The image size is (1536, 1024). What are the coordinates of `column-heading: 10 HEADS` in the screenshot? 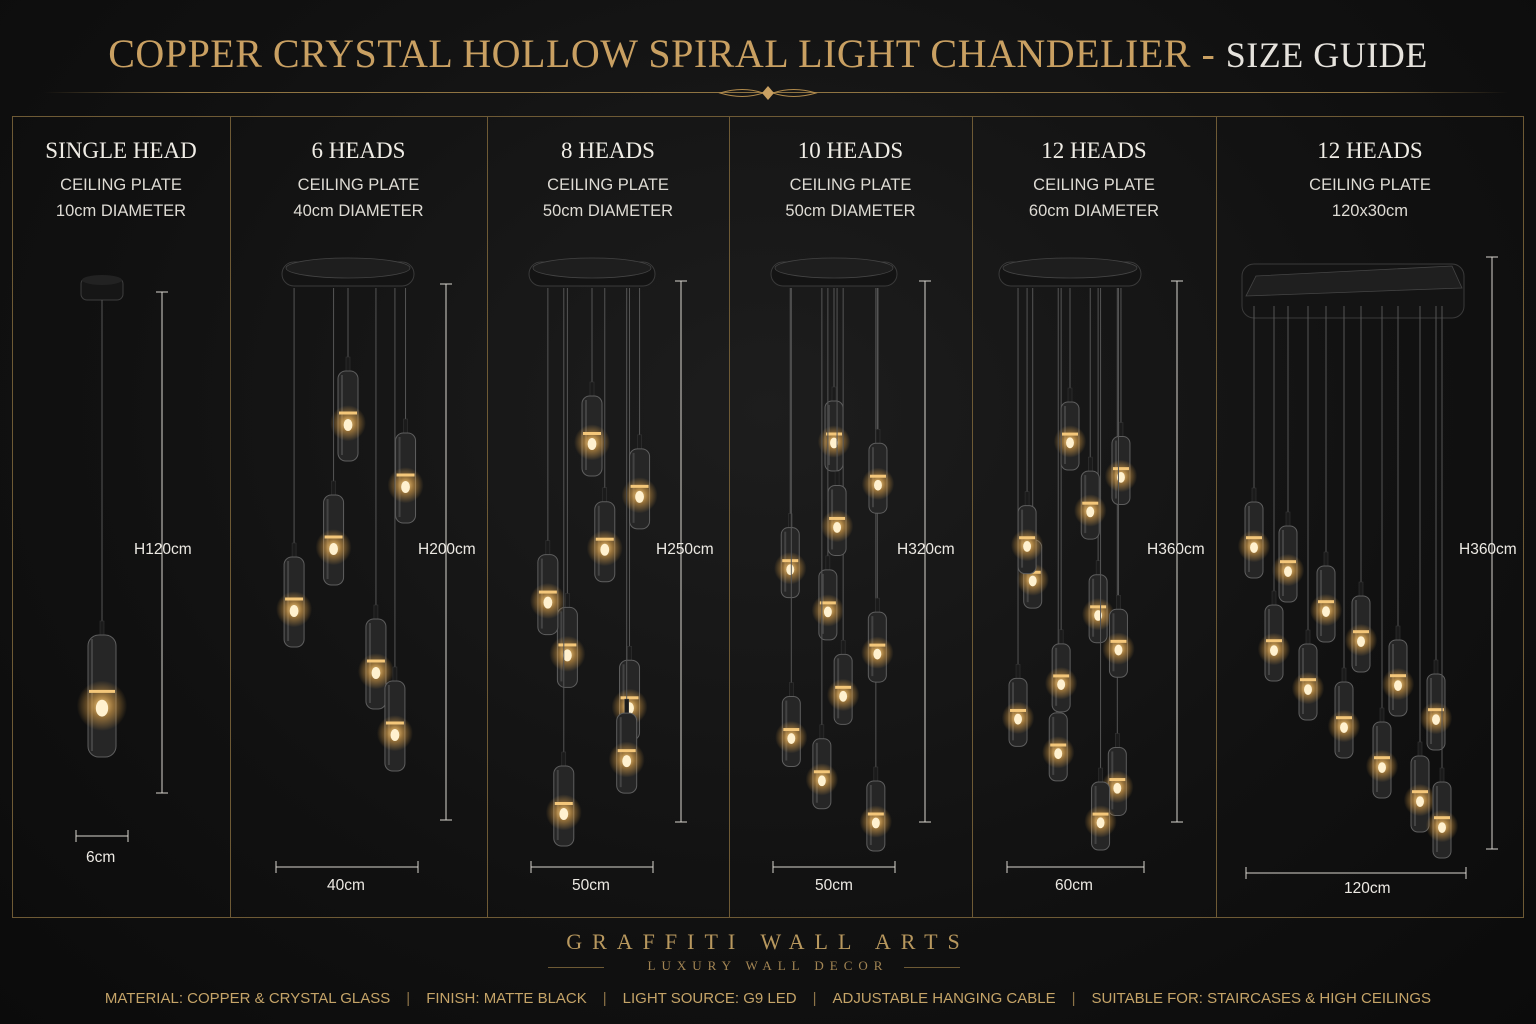 It's located at (850, 150).